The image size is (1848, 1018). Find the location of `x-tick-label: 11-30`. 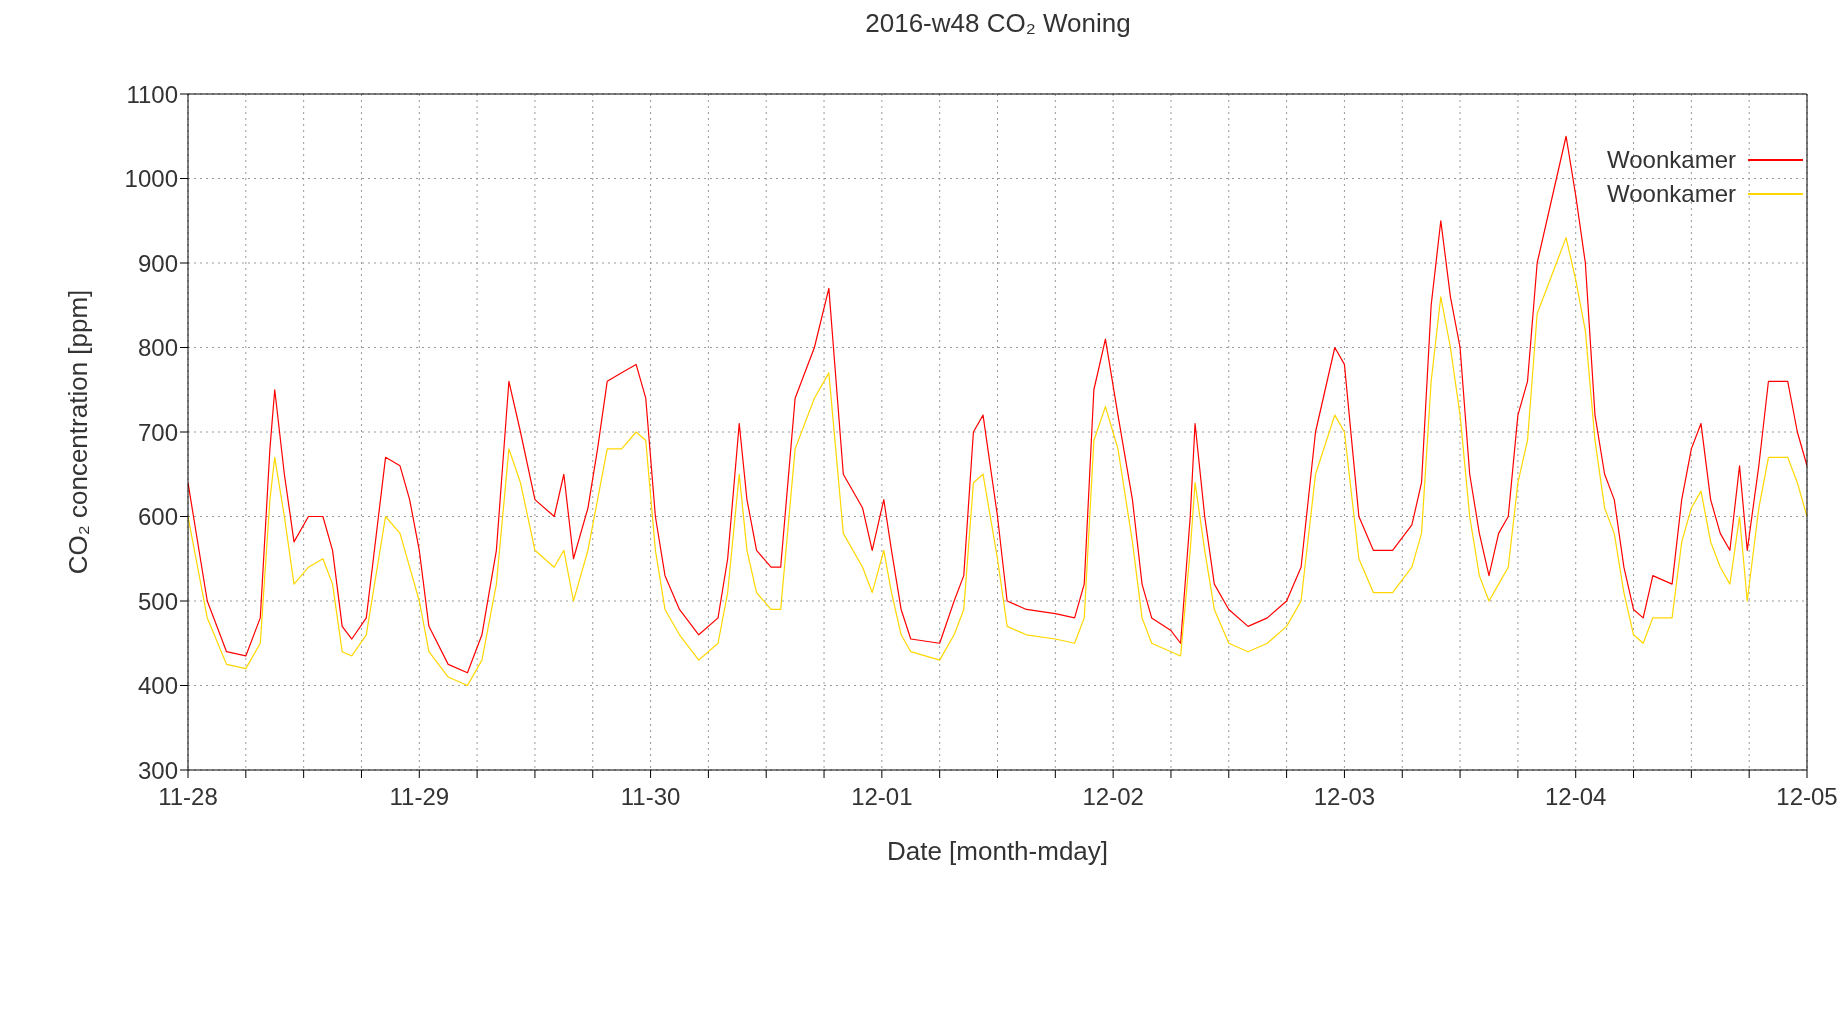

x-tick-label: 11-30 is located at coordinates (650, 797).